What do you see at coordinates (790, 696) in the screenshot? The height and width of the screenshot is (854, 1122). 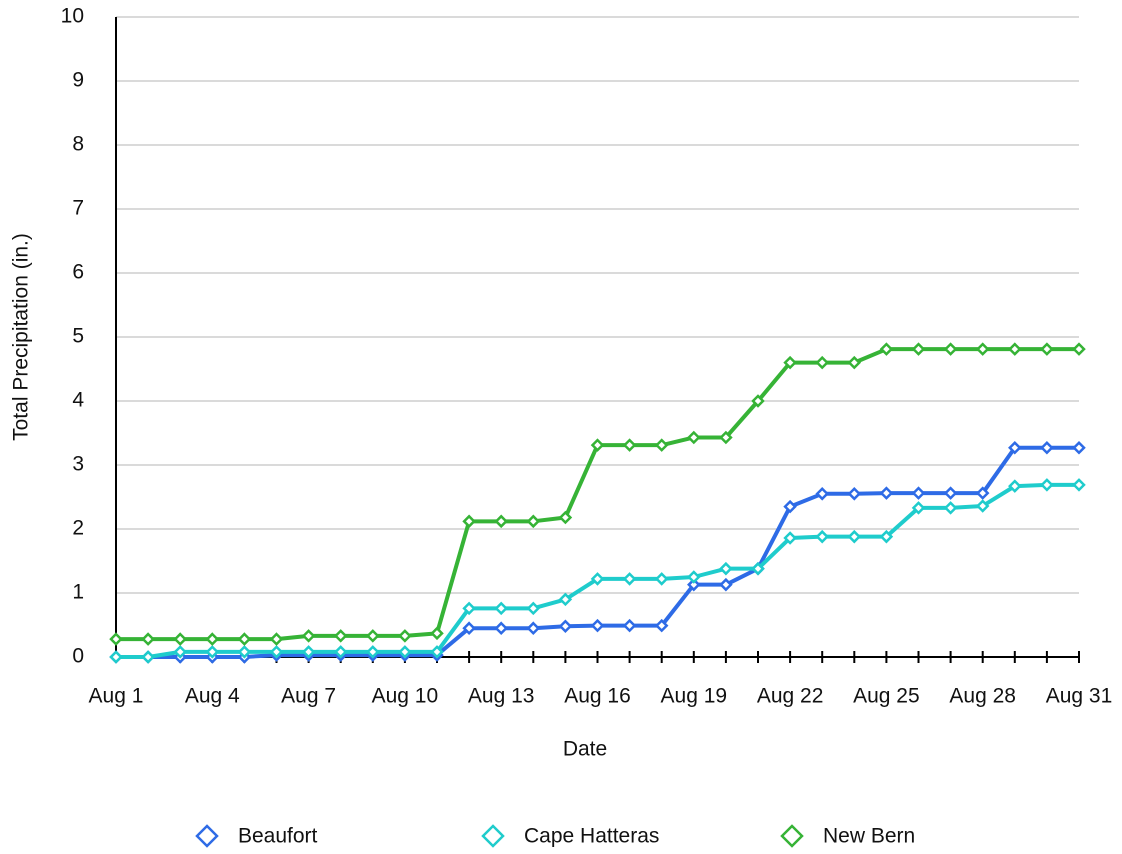 I see `x-tick-label: Aug 22` at bounding box center [790, 696].